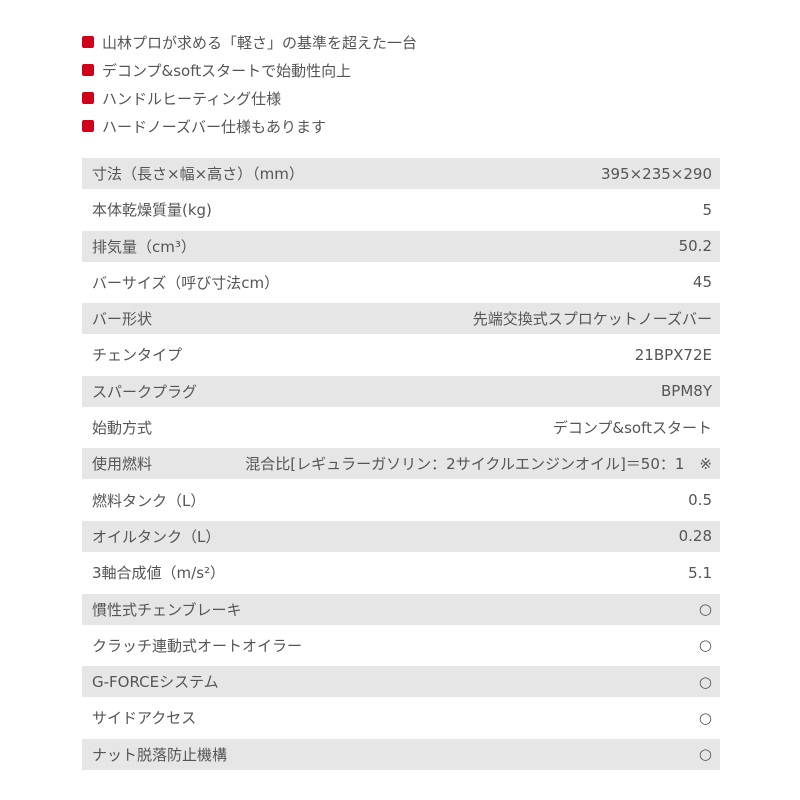 Image resolution: width=800 pixels, height=800 pixels. What do you see at coordinates (695, 536) in the screenshot?
I see `spec-value: 0.28` at bounding box center [695, 536].